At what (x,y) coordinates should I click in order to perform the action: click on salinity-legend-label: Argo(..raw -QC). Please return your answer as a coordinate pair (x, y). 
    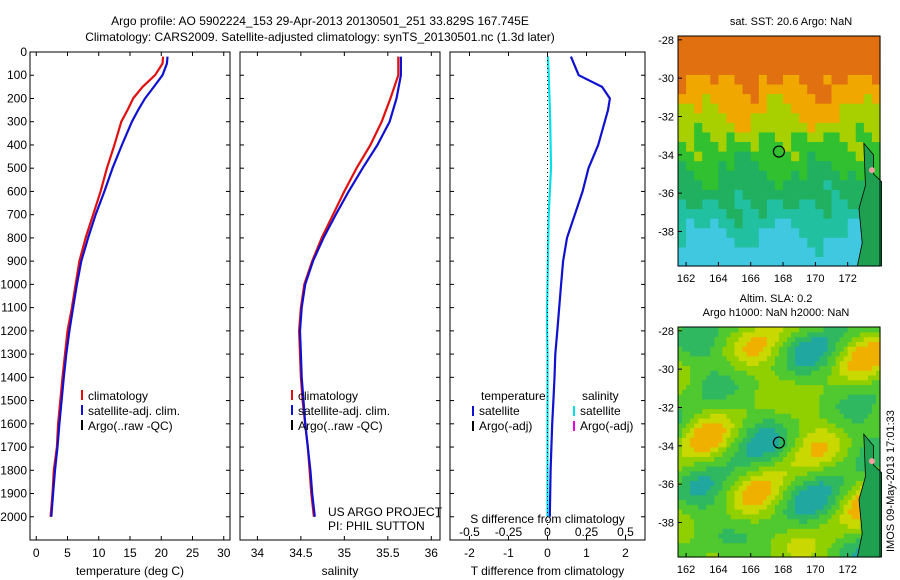
    Looking at the image, I should click on (340, 426).